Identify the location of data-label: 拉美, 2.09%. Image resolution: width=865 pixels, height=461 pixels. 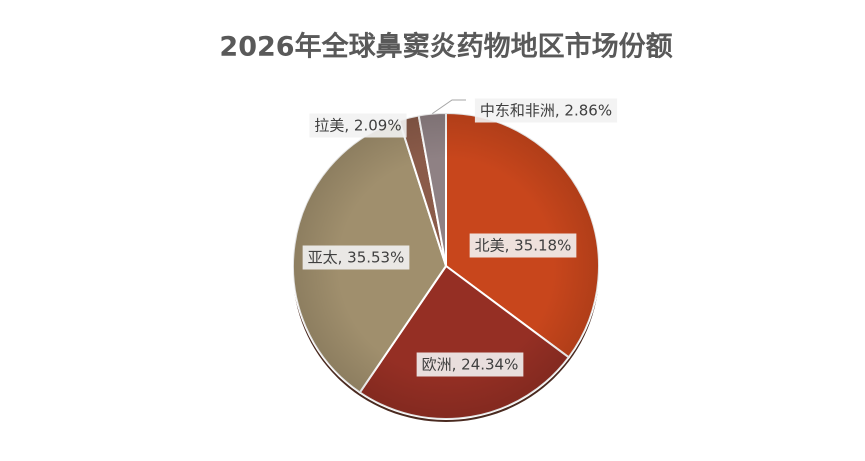
(357, 126).